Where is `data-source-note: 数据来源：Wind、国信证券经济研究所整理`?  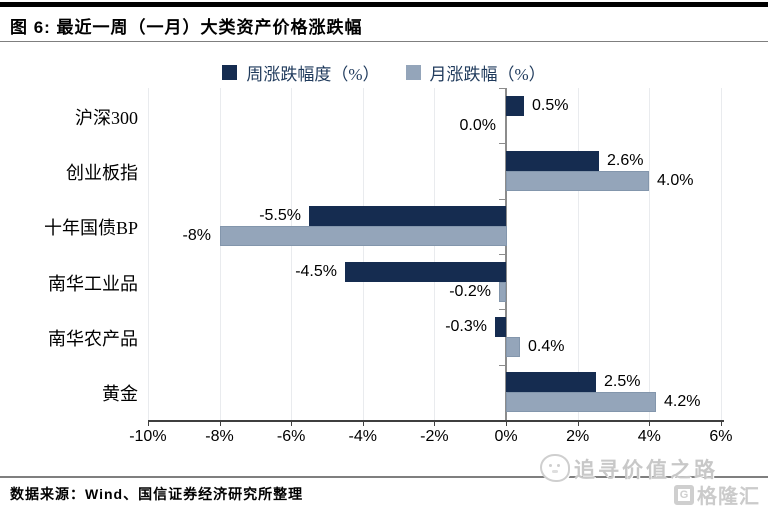 data-source-note: 数据来源：Wind、国信证券经济研究所整理 is located at coordinates (157, 494).